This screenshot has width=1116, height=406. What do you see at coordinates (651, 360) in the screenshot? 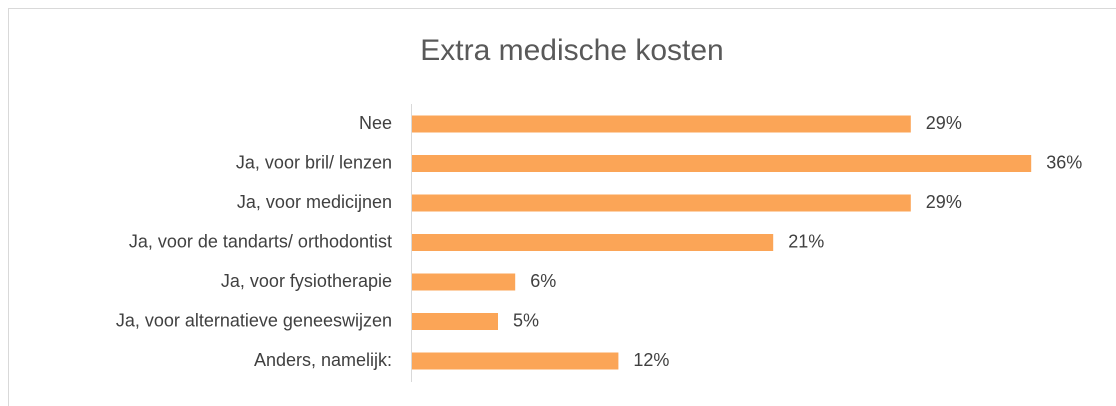
I see `data-label: 12%` at bounding box center [651, 360].